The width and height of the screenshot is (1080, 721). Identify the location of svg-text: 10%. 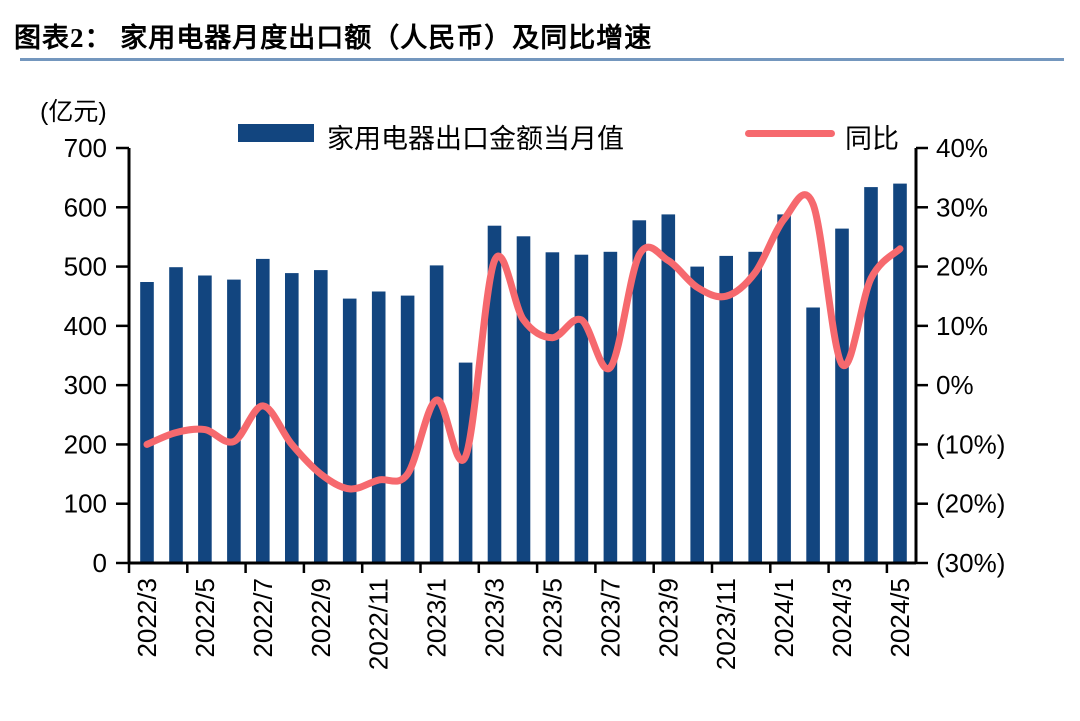
(962, 326).